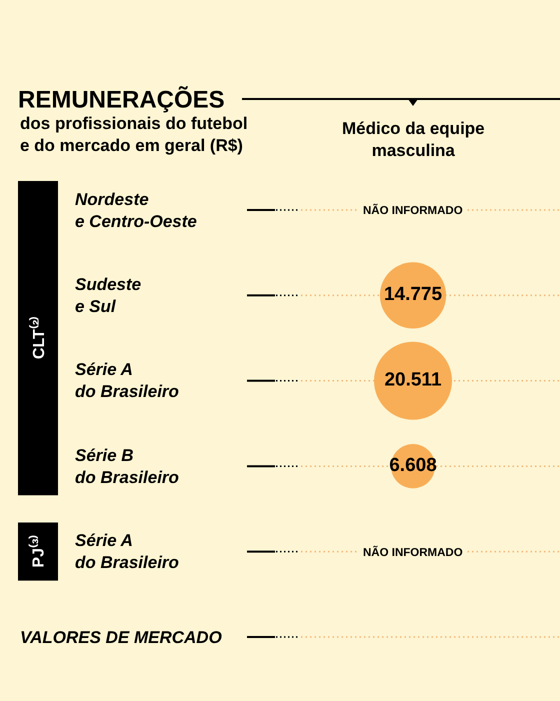 This screenshot has width=560, height=701. Describe the element at coordinates (121, 99) in the screenshot. I see `text: REMUNERAÇÕES` at that location.